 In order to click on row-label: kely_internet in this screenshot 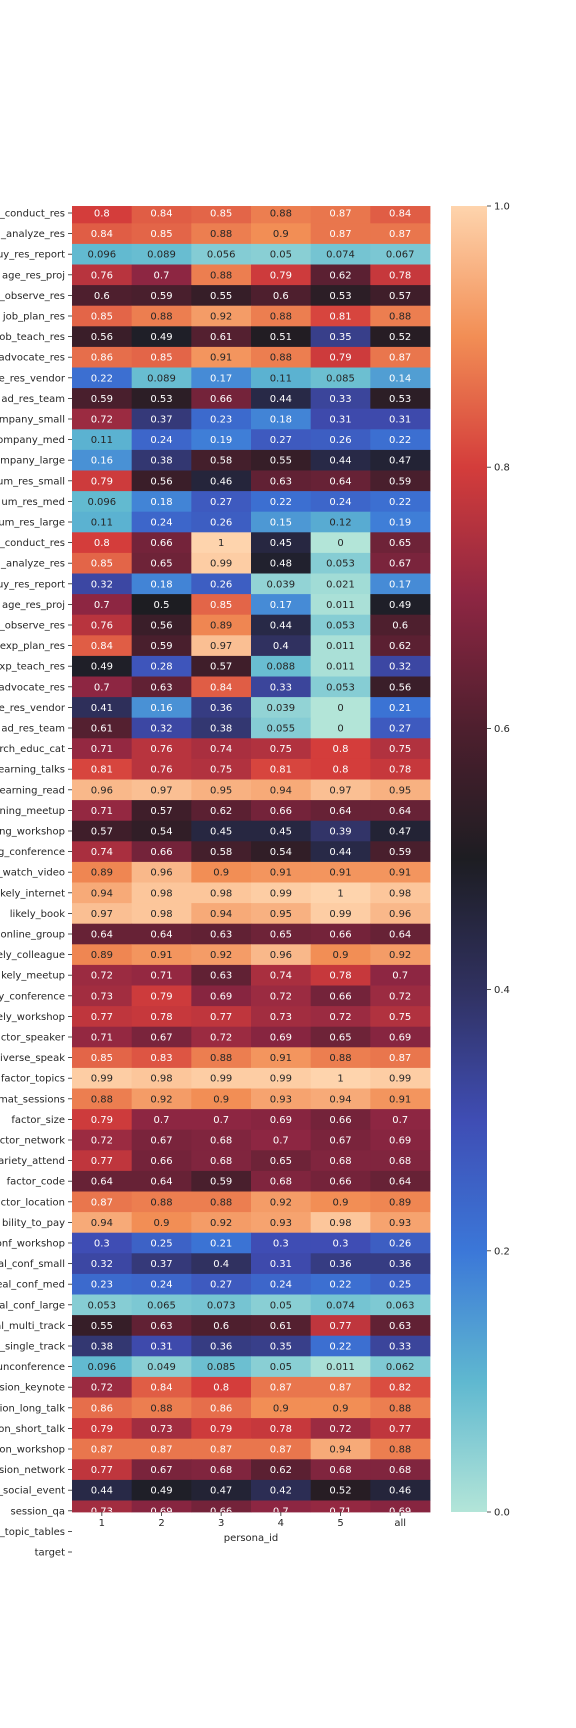, I will do `click(32, 893)`.